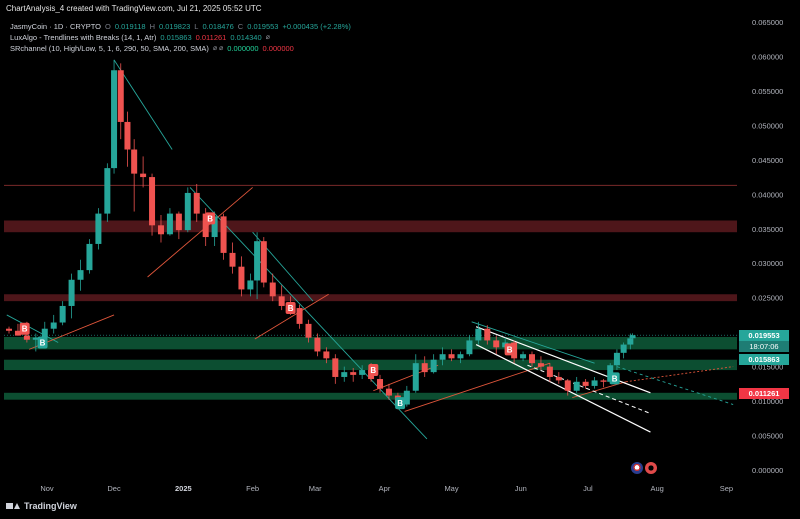  I want to click on event-flags, so click(644, 468).